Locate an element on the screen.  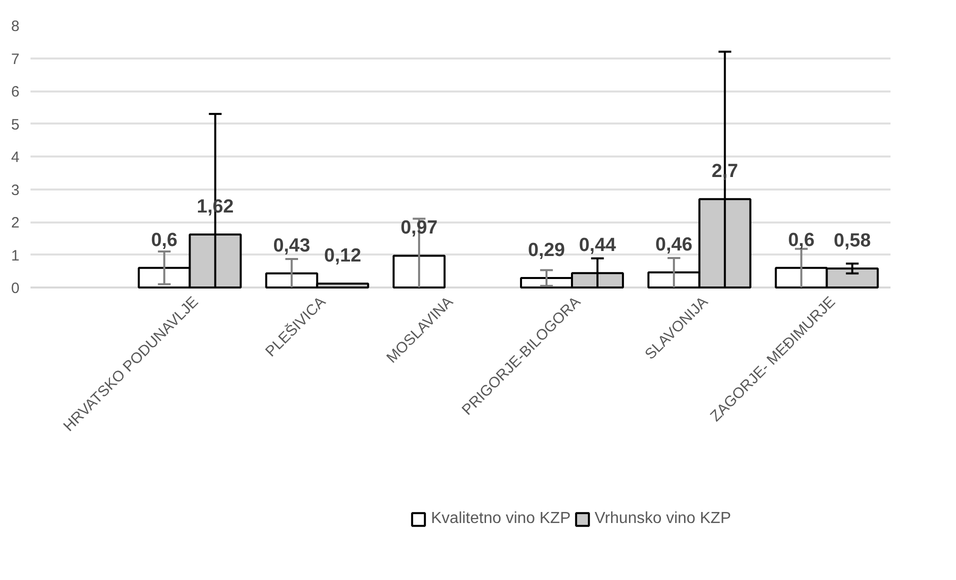
y-tick-label: 2 is located at coordinates (15, 223).